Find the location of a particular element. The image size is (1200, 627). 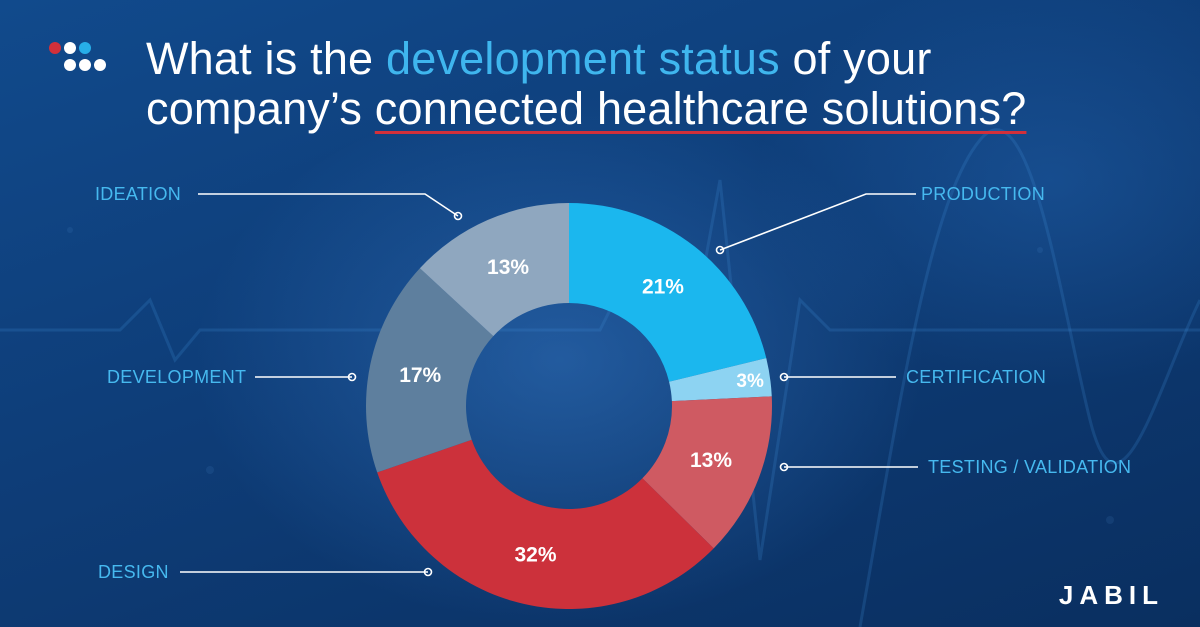

title-highlight: development status is located at coordinates (583, 58).